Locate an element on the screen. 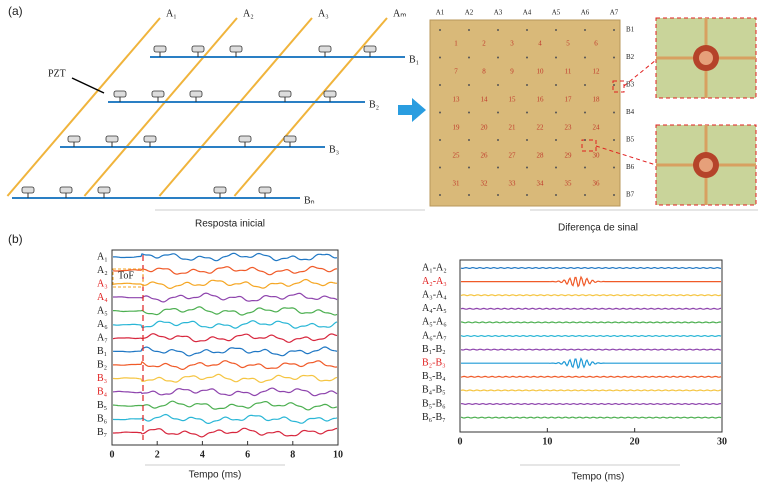  trace-label: B₄ is located at coordinates (102, 391).